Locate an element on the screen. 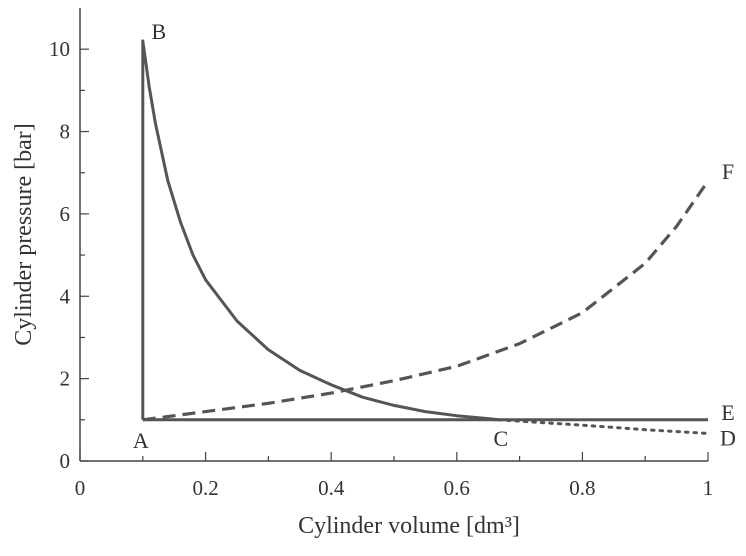 The height and width of the screenshot is (556, 746). point-label-b: B is located at coordinates (158, 31).